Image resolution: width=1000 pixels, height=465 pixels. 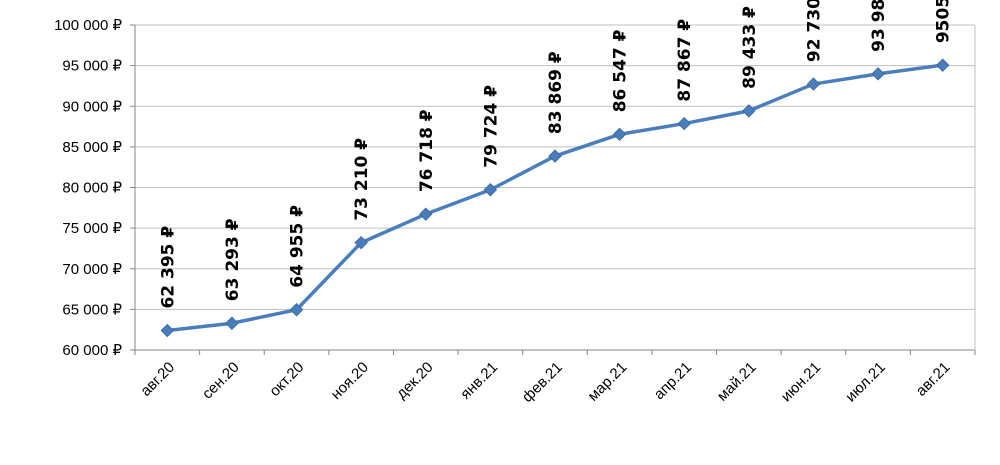 What do you see at coordinates (879, 26) in the screenshot?
I see `data-label: 93 988 ₽` at bounding box center [879, 26].